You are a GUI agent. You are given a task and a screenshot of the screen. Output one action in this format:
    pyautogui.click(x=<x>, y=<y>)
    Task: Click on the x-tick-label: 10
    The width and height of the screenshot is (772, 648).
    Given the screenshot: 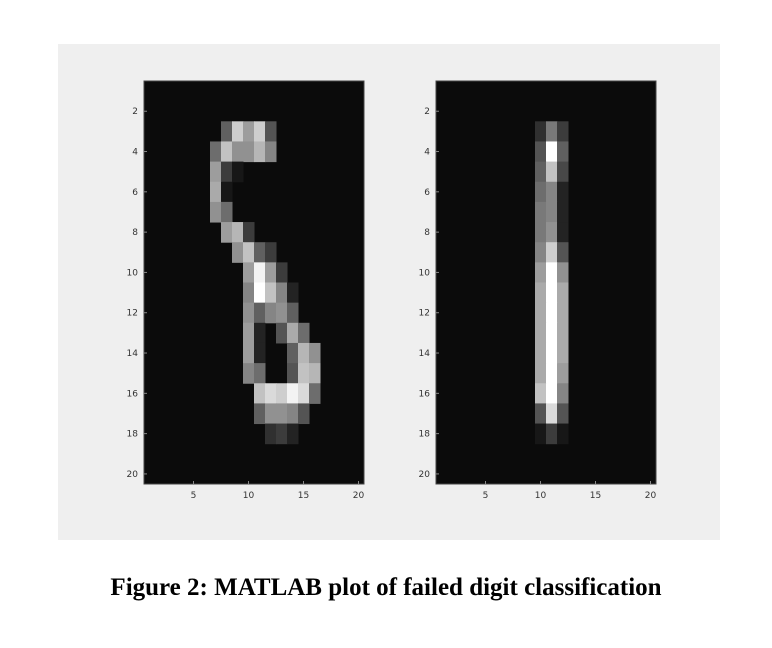 What is the action you would take?
    pyautogui.click(x=249, y=496)
    